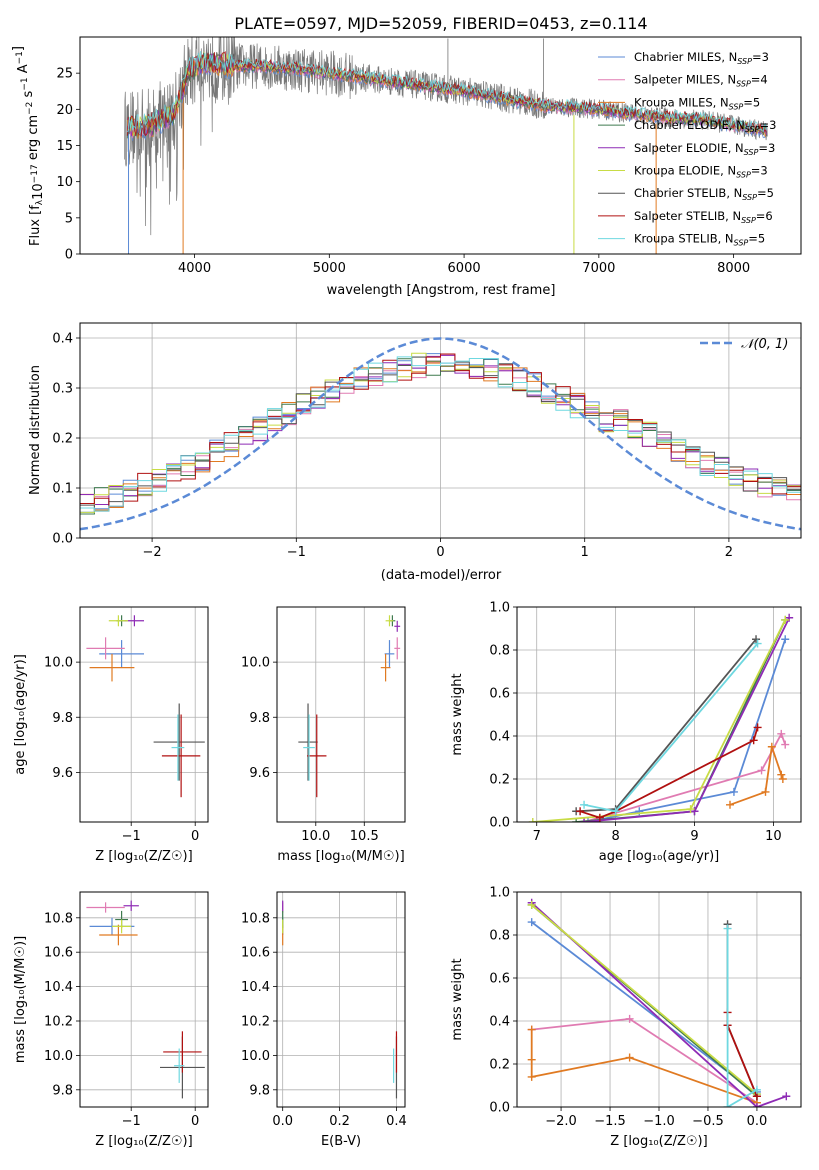 The height and width of the screenshot is (1170, 819). Describe the element at coordinates (561, 1121) in the screenshot. I see `x-tick-label: −2.0` at that location.